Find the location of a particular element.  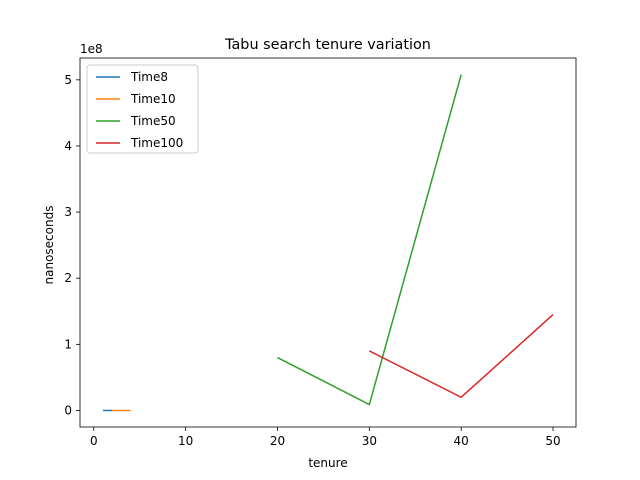

legend-label: Time8 is located at coordinates (149, 77).